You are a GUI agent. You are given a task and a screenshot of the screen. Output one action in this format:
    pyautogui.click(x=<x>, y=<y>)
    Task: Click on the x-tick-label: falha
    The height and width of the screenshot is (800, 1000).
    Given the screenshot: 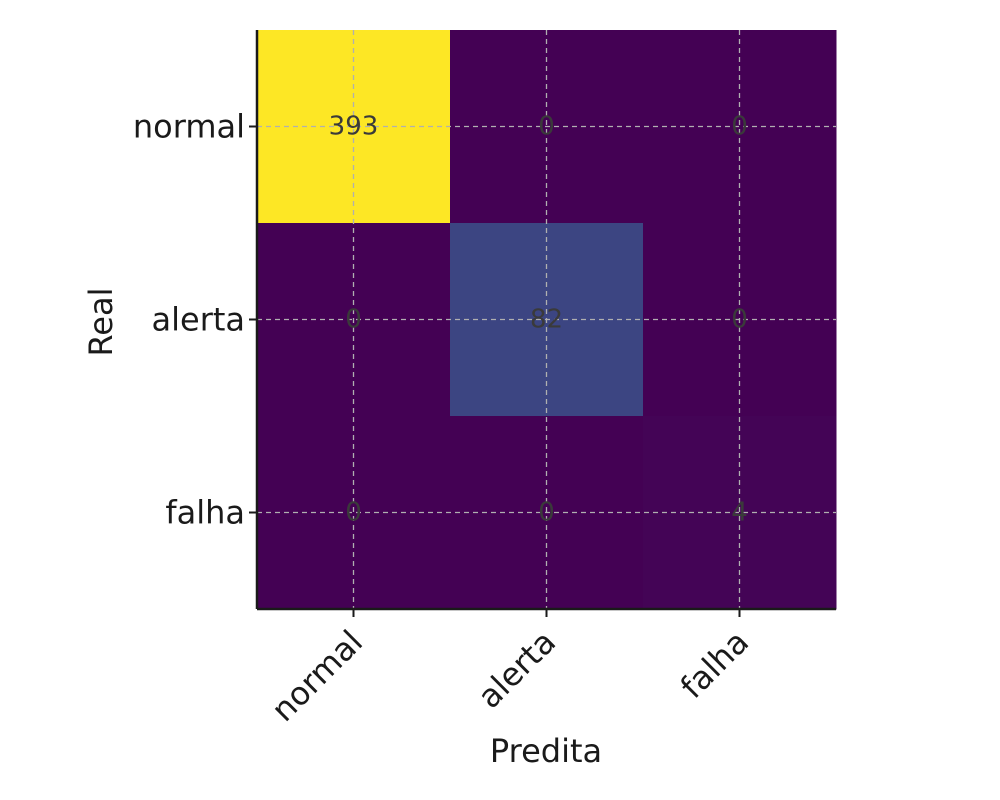 What is the action you would take?
    pyautogui.click(x=714, y=664)
    